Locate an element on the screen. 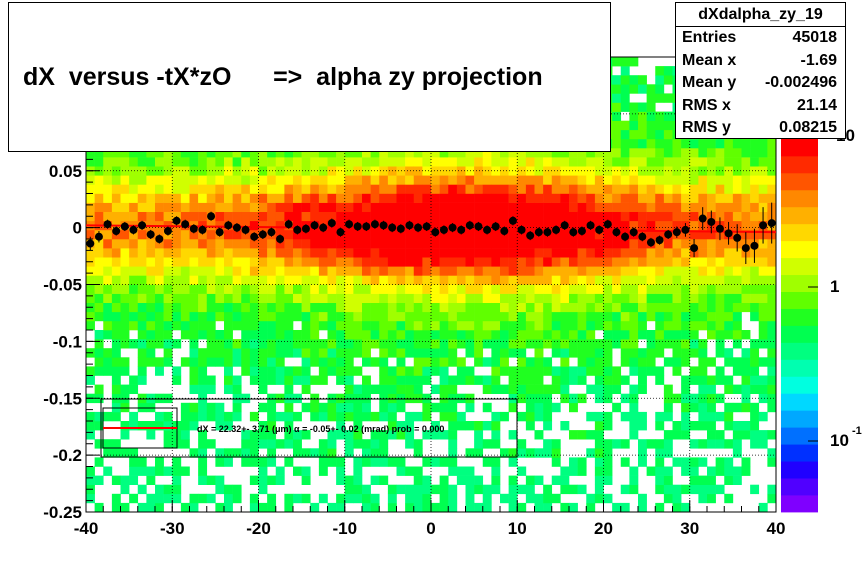  y-tick-label: -0.15 is located at coordinates (62, 398).